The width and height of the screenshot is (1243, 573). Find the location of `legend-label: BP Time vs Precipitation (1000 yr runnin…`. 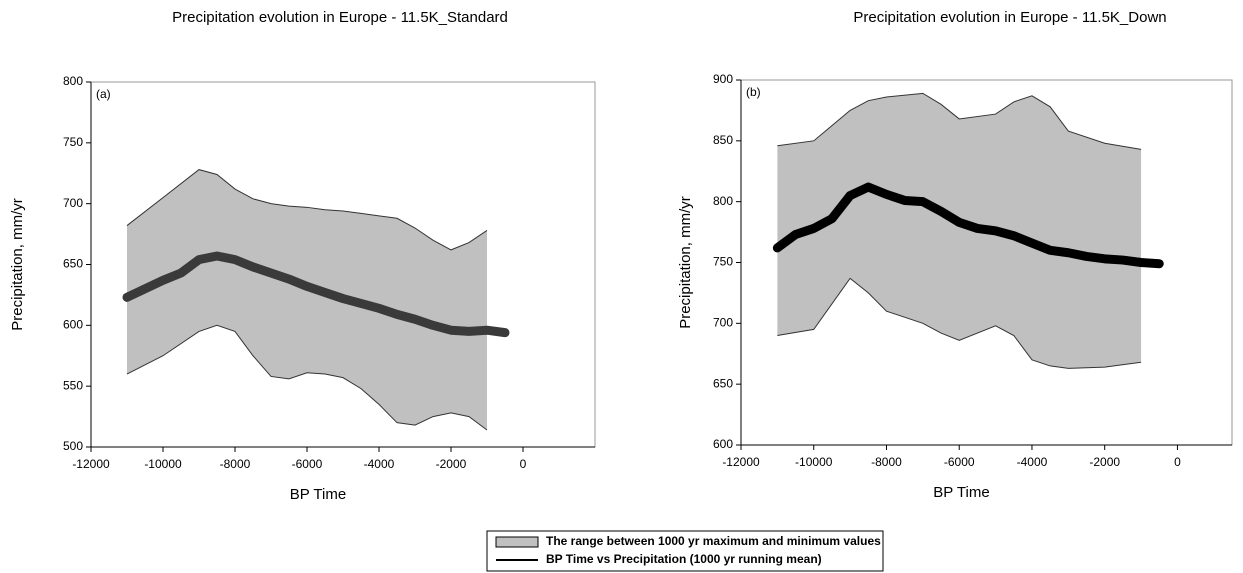

legend-label: BP Time vs Precipitation (1000 yr runnin… is located at coordinates (684, 559).